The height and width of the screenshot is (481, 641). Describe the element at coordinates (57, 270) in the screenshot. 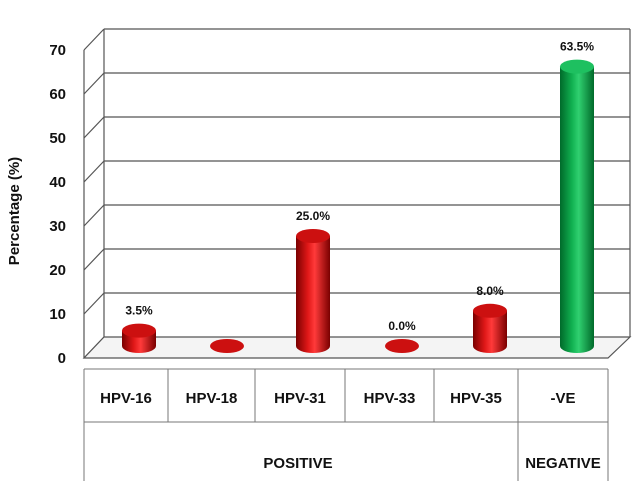

I see `y-tick-label: 20` at that location.